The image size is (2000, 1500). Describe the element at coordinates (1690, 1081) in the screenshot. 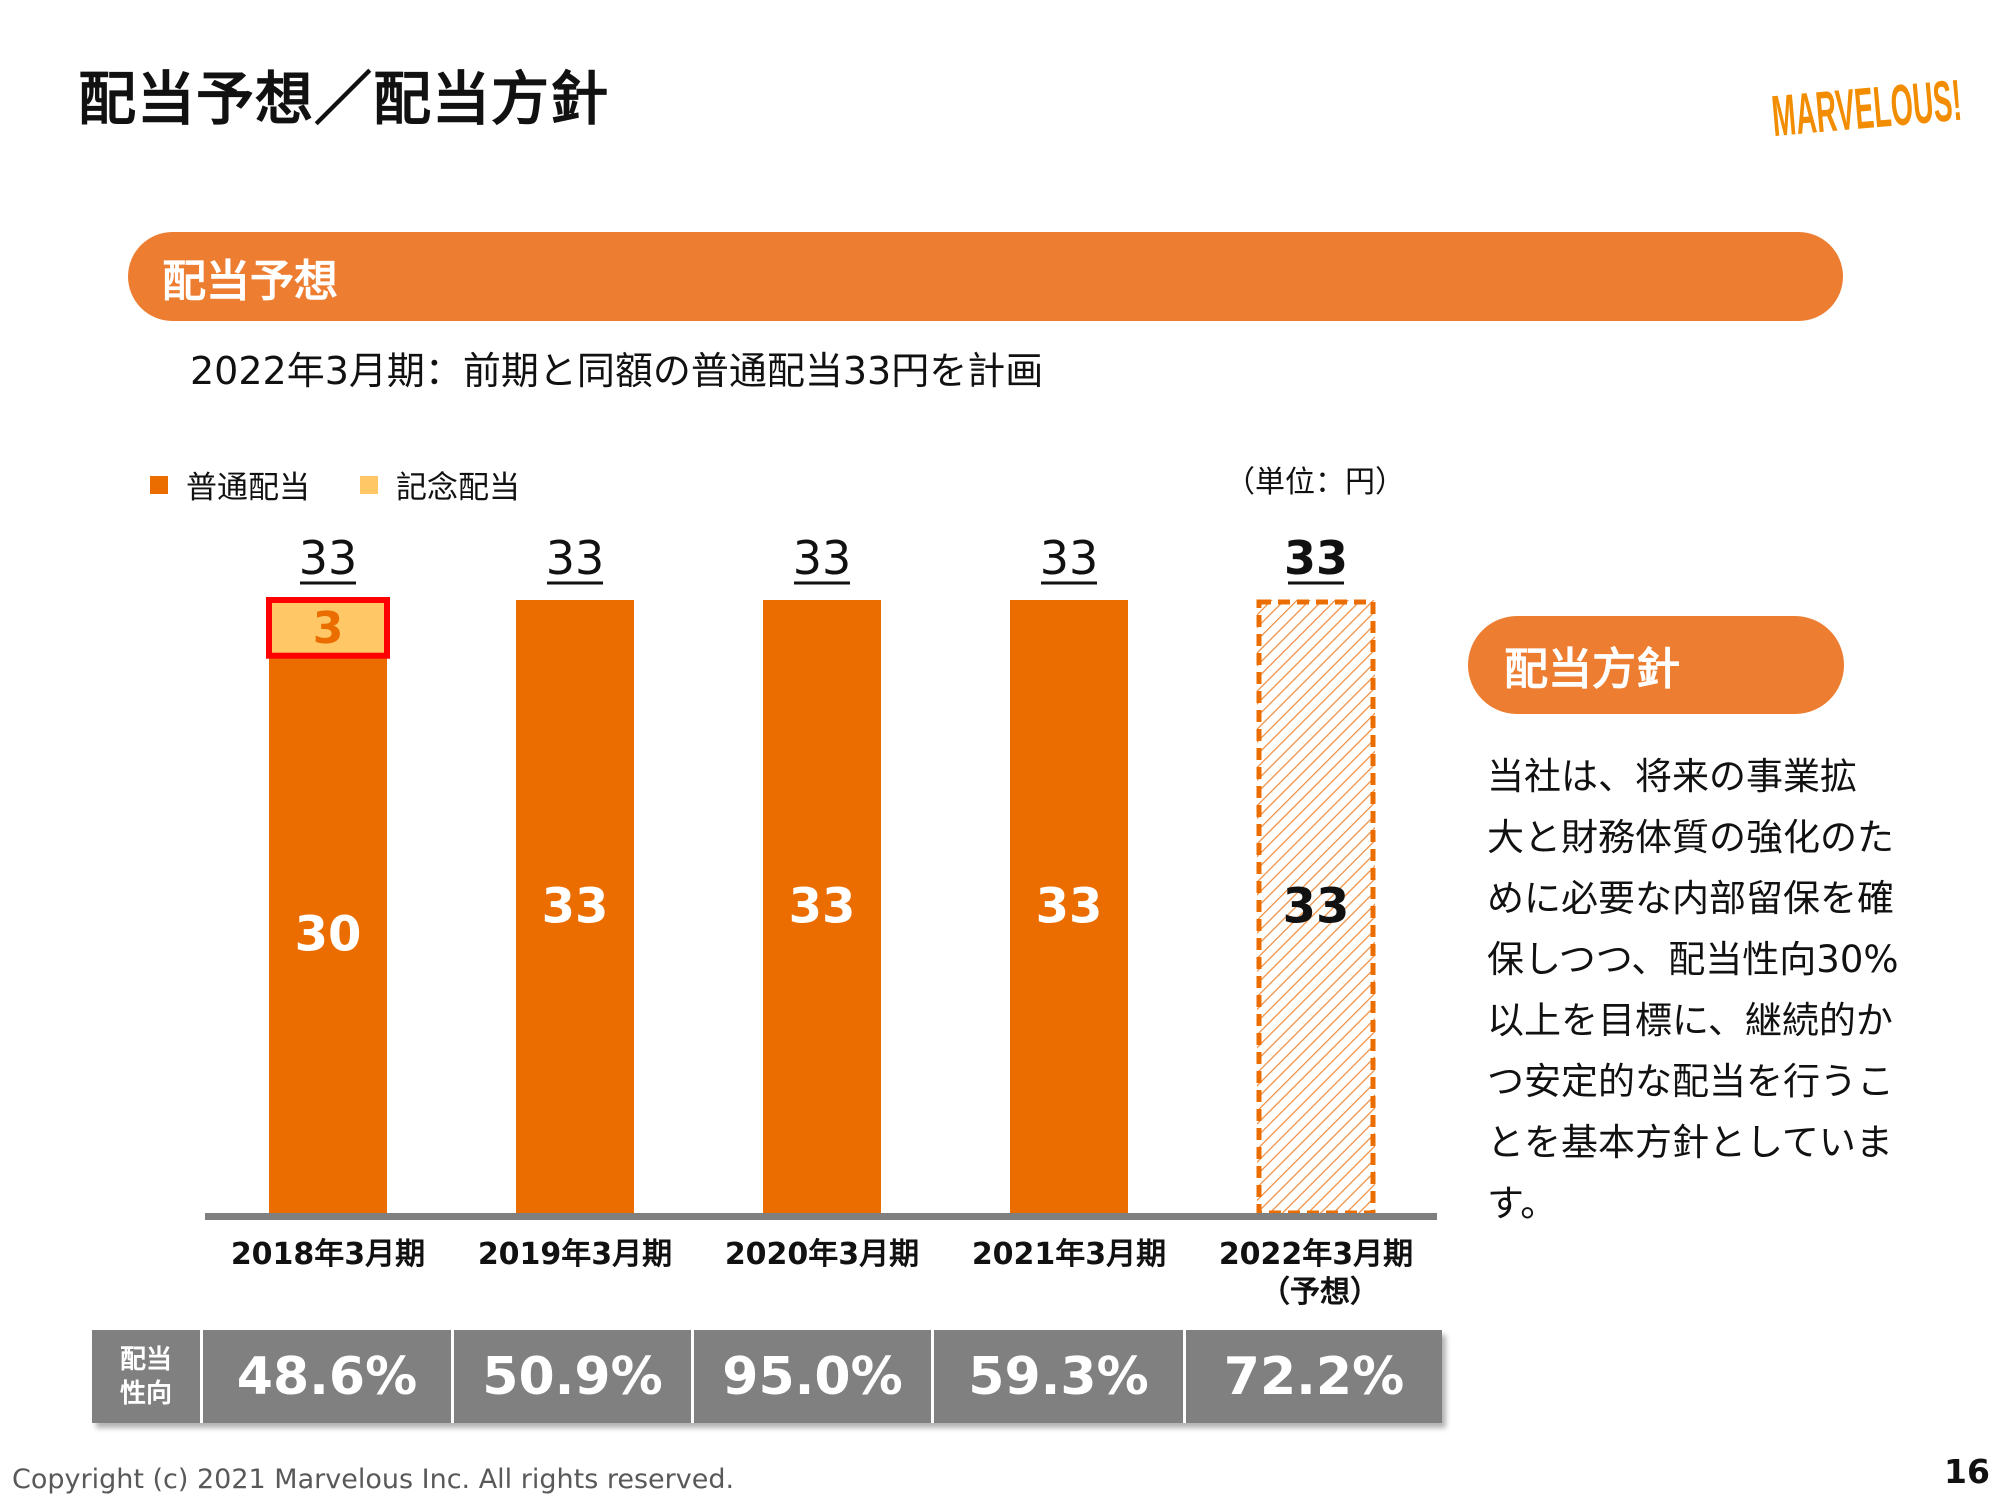

I see `policy-line: つ安定的な配当を行うこ` at that location.